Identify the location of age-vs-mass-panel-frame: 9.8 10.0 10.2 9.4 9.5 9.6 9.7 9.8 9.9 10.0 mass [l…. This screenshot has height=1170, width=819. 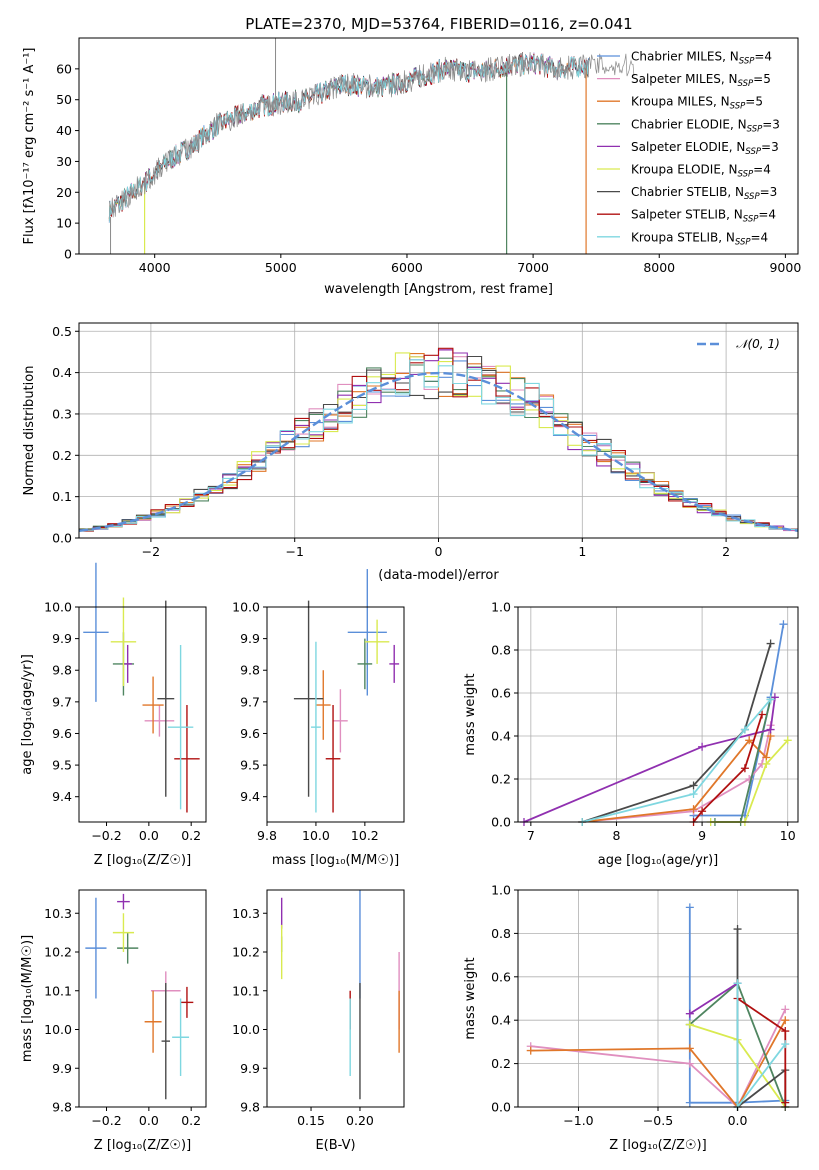
(318, 734).